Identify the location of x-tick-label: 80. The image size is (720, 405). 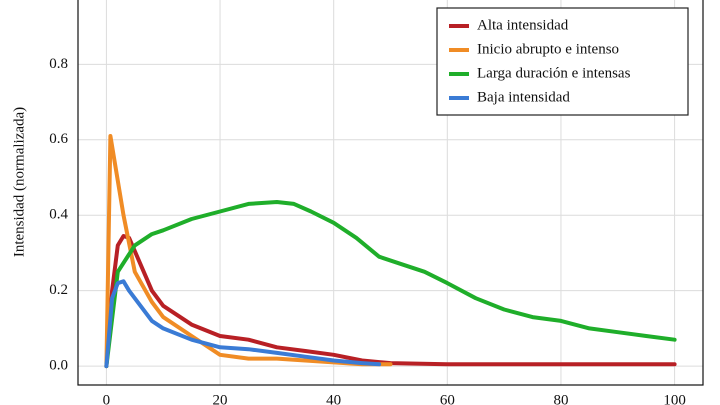
(560, 398).